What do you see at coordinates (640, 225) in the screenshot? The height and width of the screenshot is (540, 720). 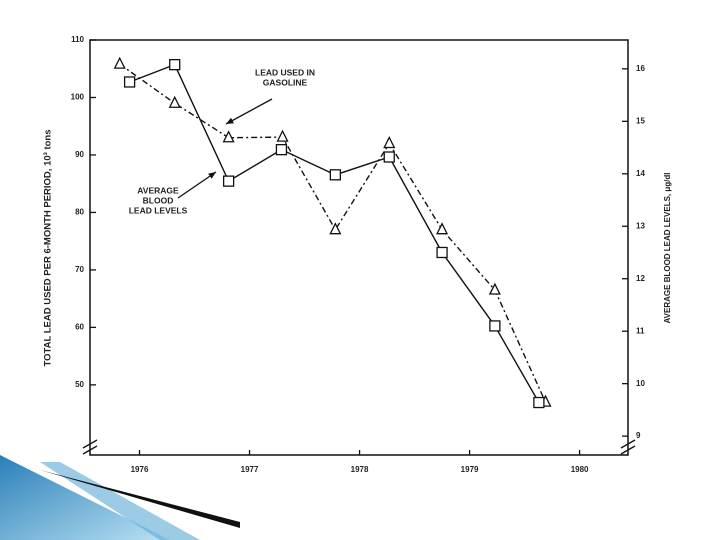 I see `y2-tick-label: 13` at bounding box center [640, 225].